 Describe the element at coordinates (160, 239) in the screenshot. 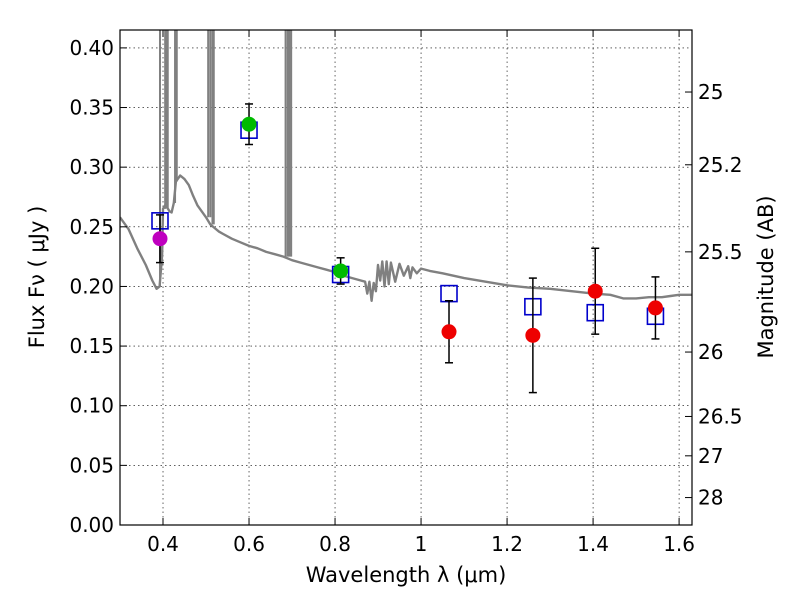

I see `observed-point-u-band` at that location.